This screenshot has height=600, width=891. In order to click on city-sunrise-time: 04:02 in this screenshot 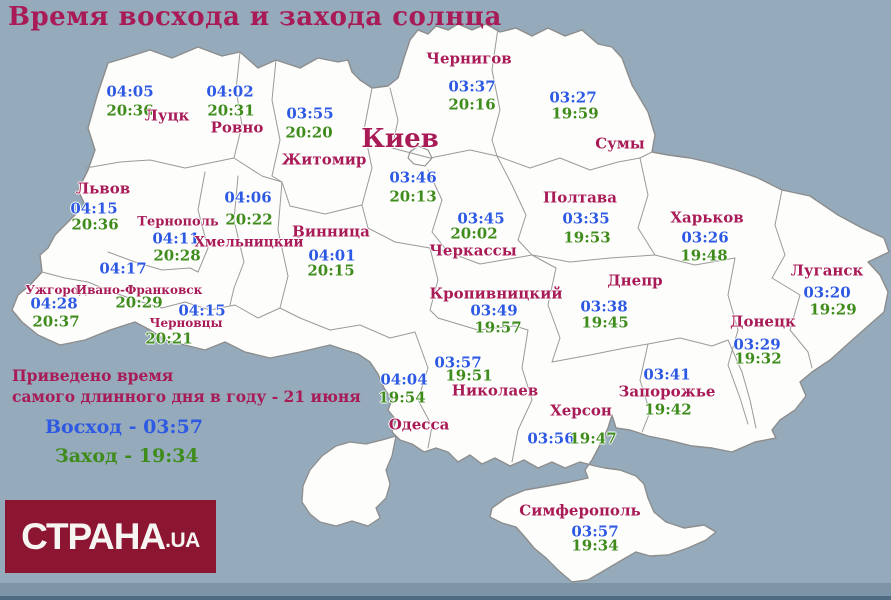, I will do `click(230, 91)`.